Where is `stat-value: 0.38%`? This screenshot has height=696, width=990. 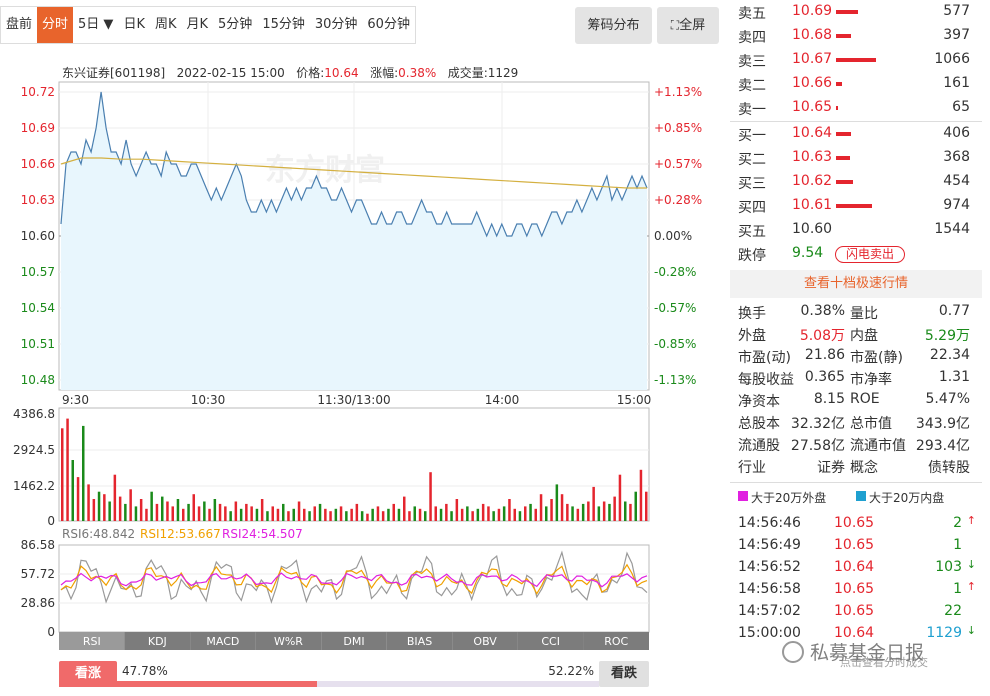 stat-value: 0.38% is located at coordinates (822, 311).